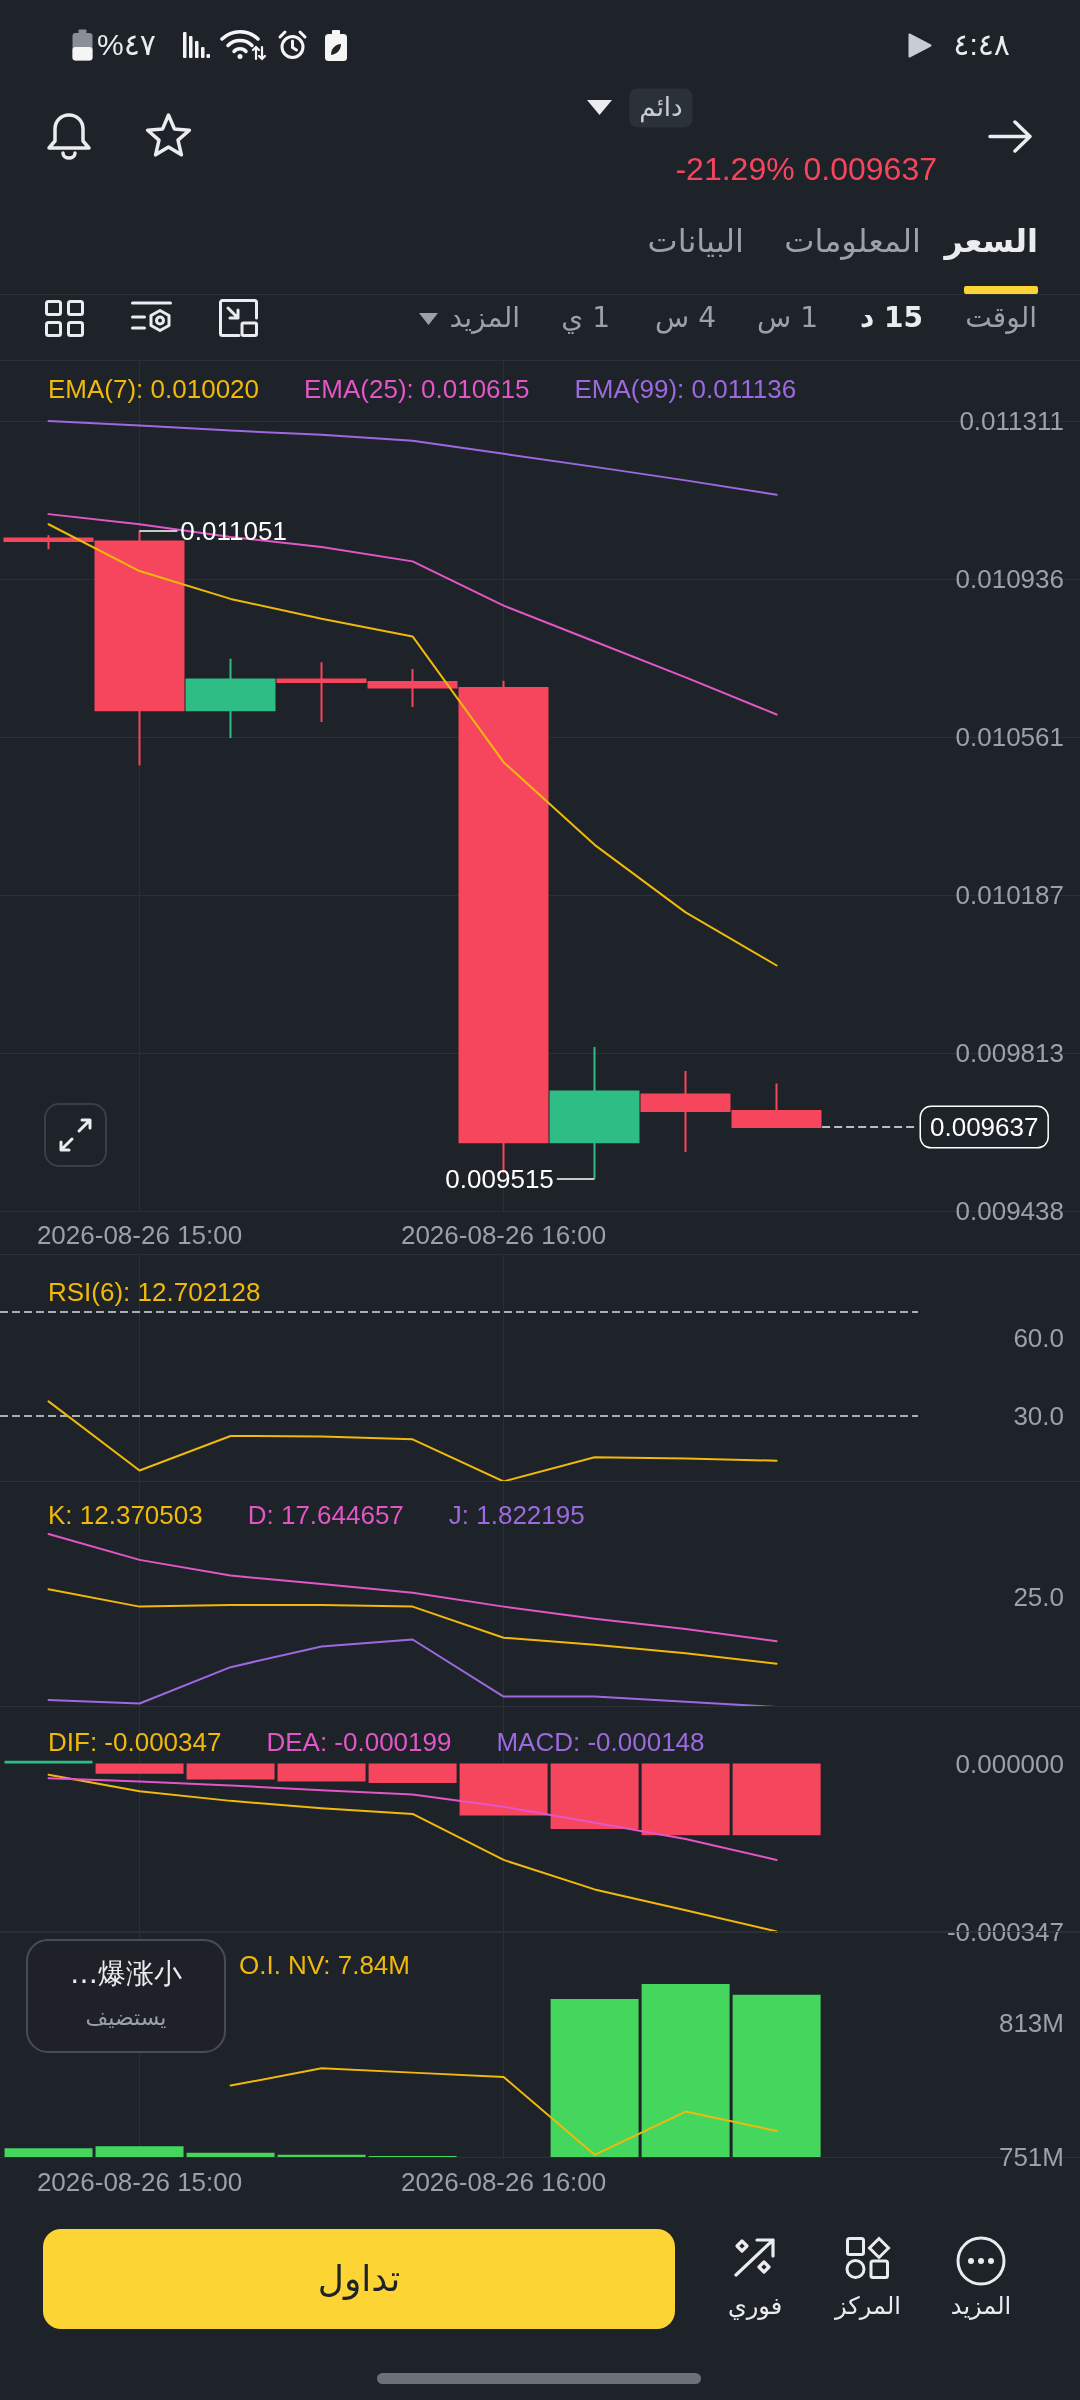  Describe the element at coordinates (516, 1515) in the screenshot. I see `text: J: 1.822195` at that location.